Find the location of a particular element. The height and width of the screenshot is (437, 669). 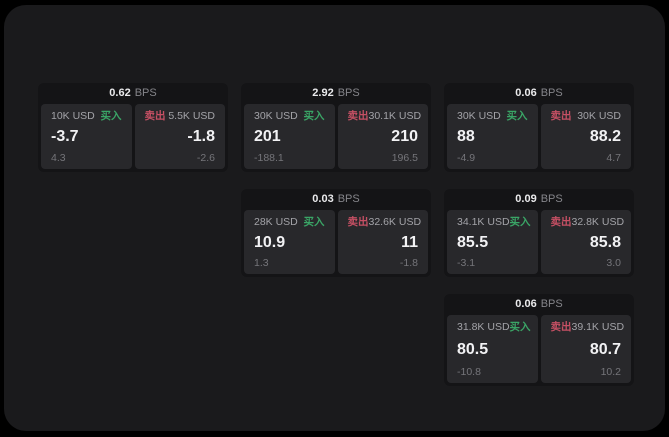

sell-delta: 4.7 is located at coordinates (613, 157).